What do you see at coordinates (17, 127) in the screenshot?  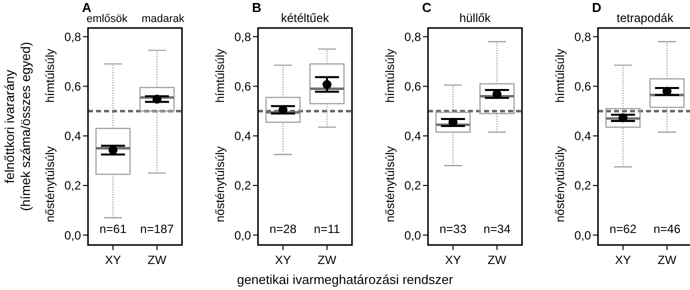 I see `y-axis-title: felnőttkori ivararány (hímek száma/összes egyed)` at bounding box center [17, 127].